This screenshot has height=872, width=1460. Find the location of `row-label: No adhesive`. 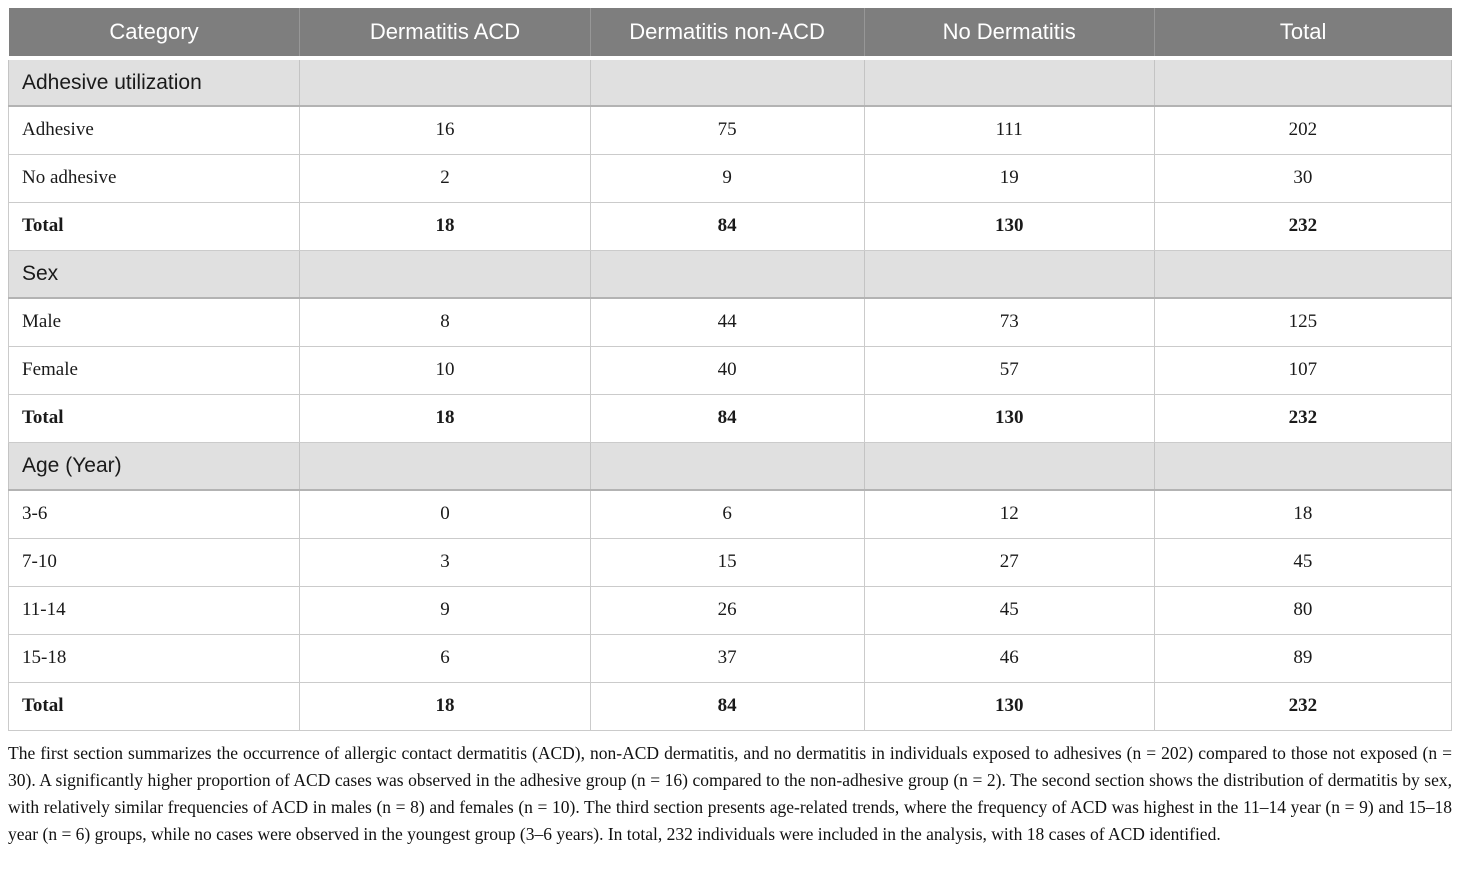

row-label: No adhesive is located at coordinates (154, 178).